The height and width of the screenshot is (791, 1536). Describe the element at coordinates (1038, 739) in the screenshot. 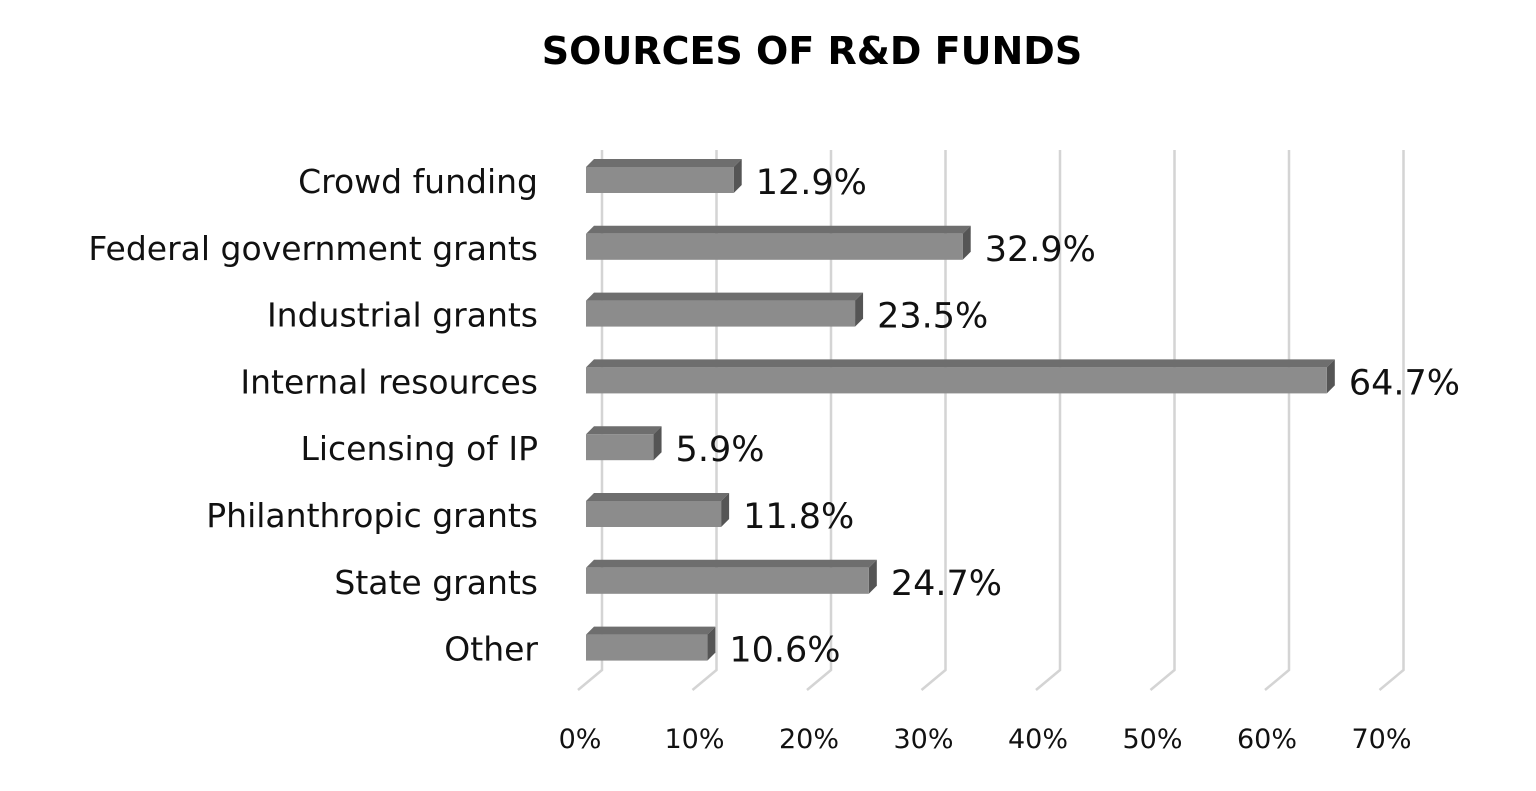

I see `x-tick-label: 40%` at that location.